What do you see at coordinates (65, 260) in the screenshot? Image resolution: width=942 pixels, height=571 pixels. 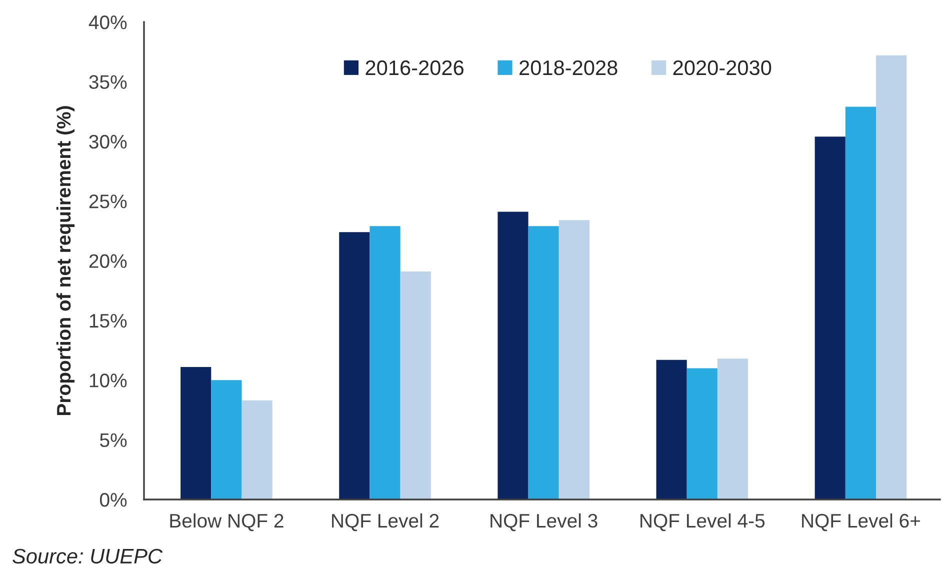 I see `y-axis-title: Proportion of net requirement (%)` at bounding box center [65, 260].